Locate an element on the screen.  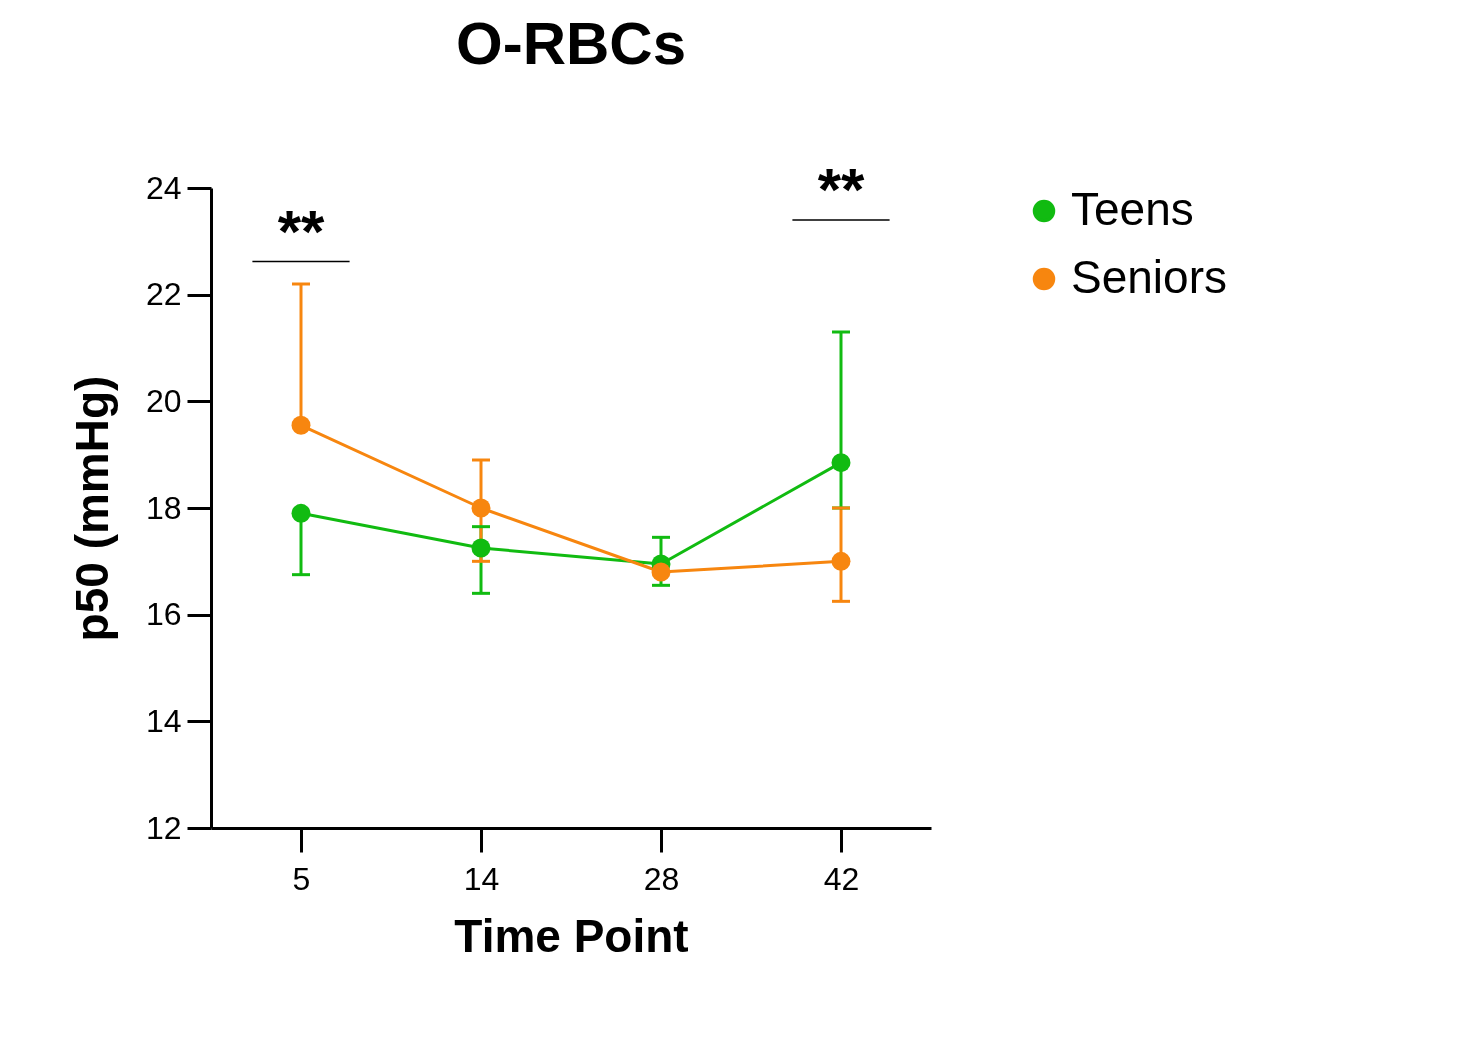
x-tick-label: 5 is located at coordinates (301, 878).